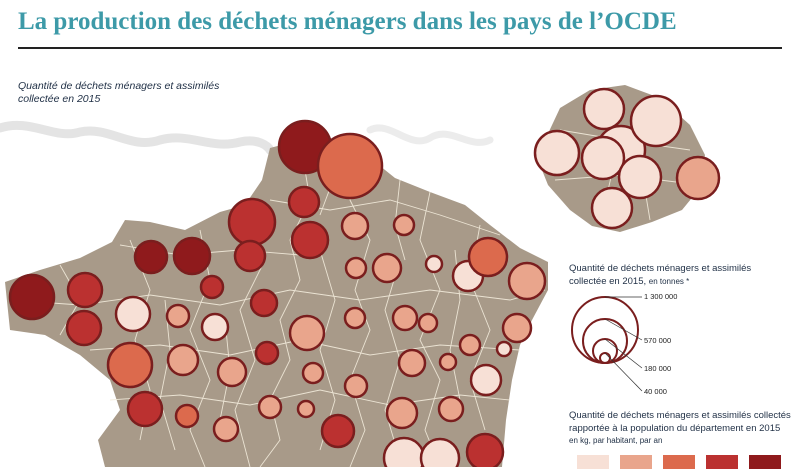 This screenshot has width=800, height=469. Describe the element at coordinates (306, 409) in the screenshot. I see `bubble-creuse` at that location.